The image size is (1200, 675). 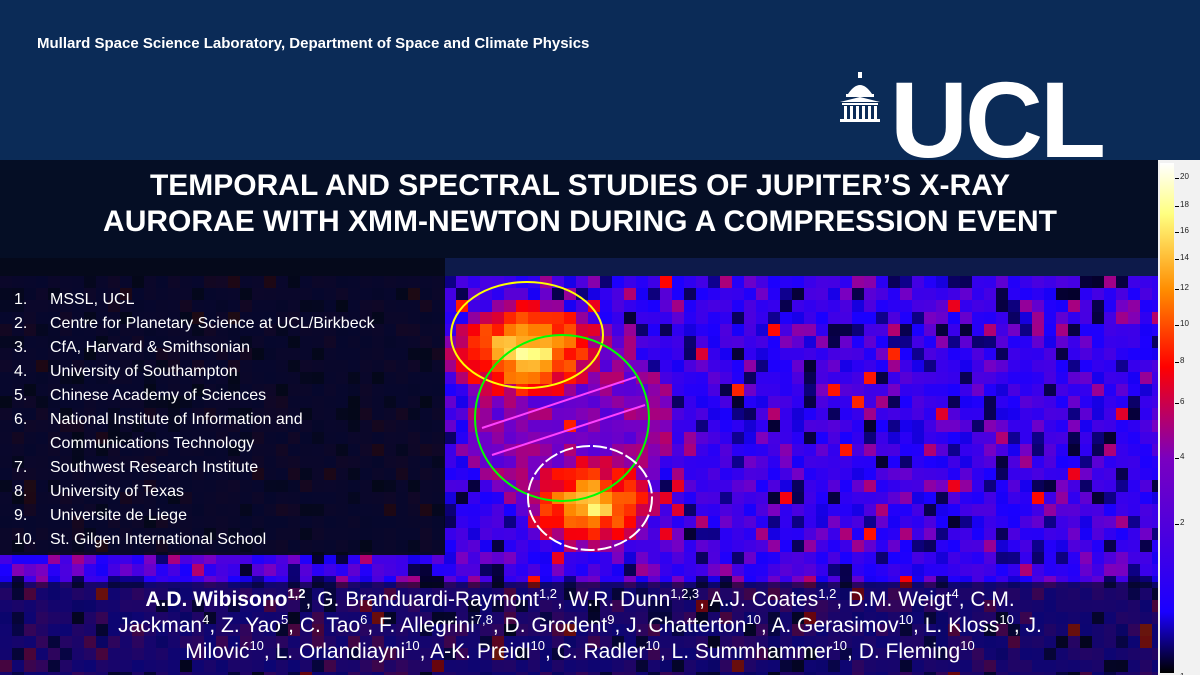 I want to click on colorbar-label: 8, so click(x=1182, y=360).